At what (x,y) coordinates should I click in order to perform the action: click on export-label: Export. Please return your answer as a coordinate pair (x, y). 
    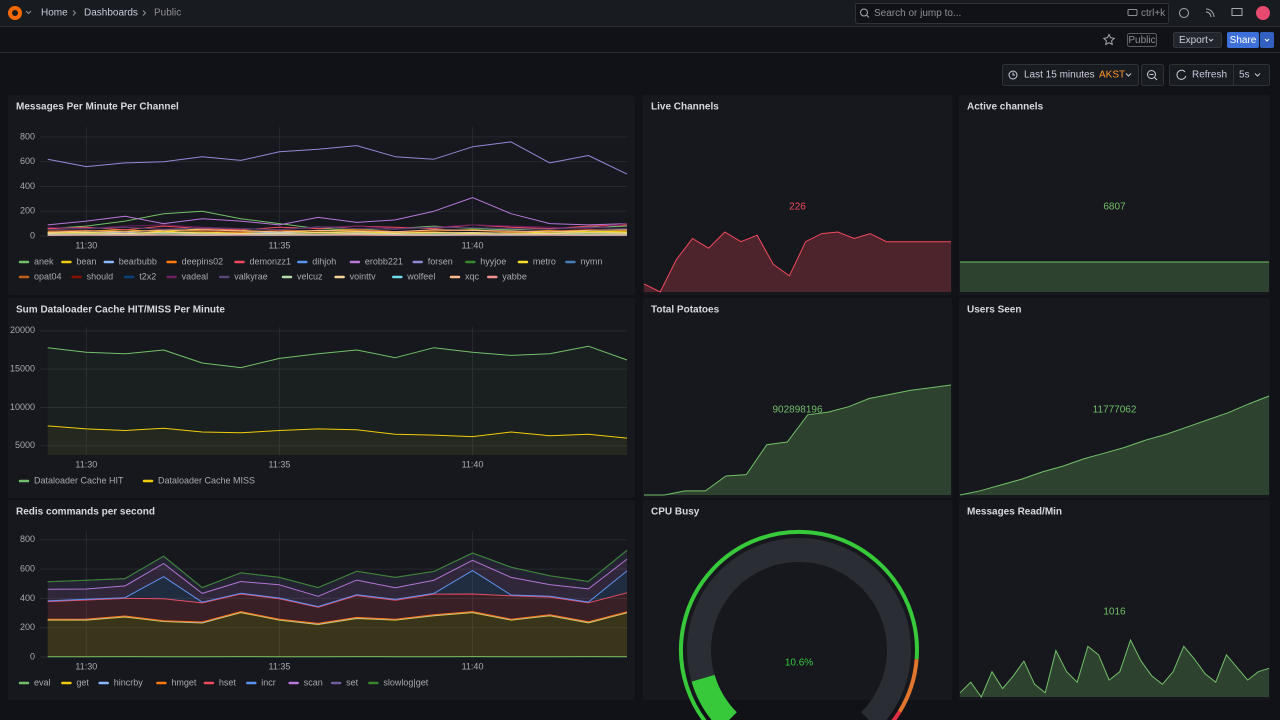
    Looking at the image, I should click on (1193, 40).